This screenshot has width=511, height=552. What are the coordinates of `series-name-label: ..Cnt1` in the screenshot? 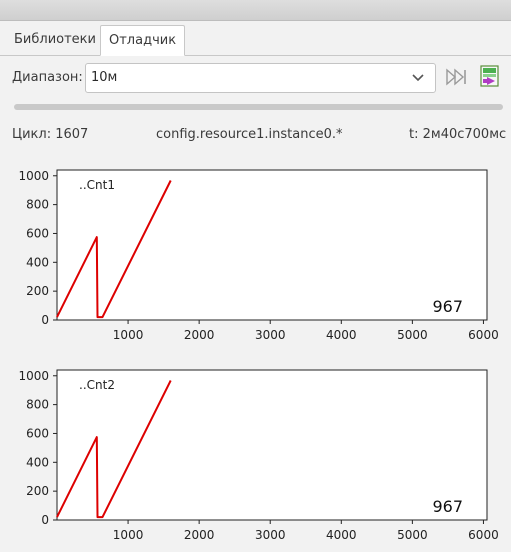 It's located at (97, 185).